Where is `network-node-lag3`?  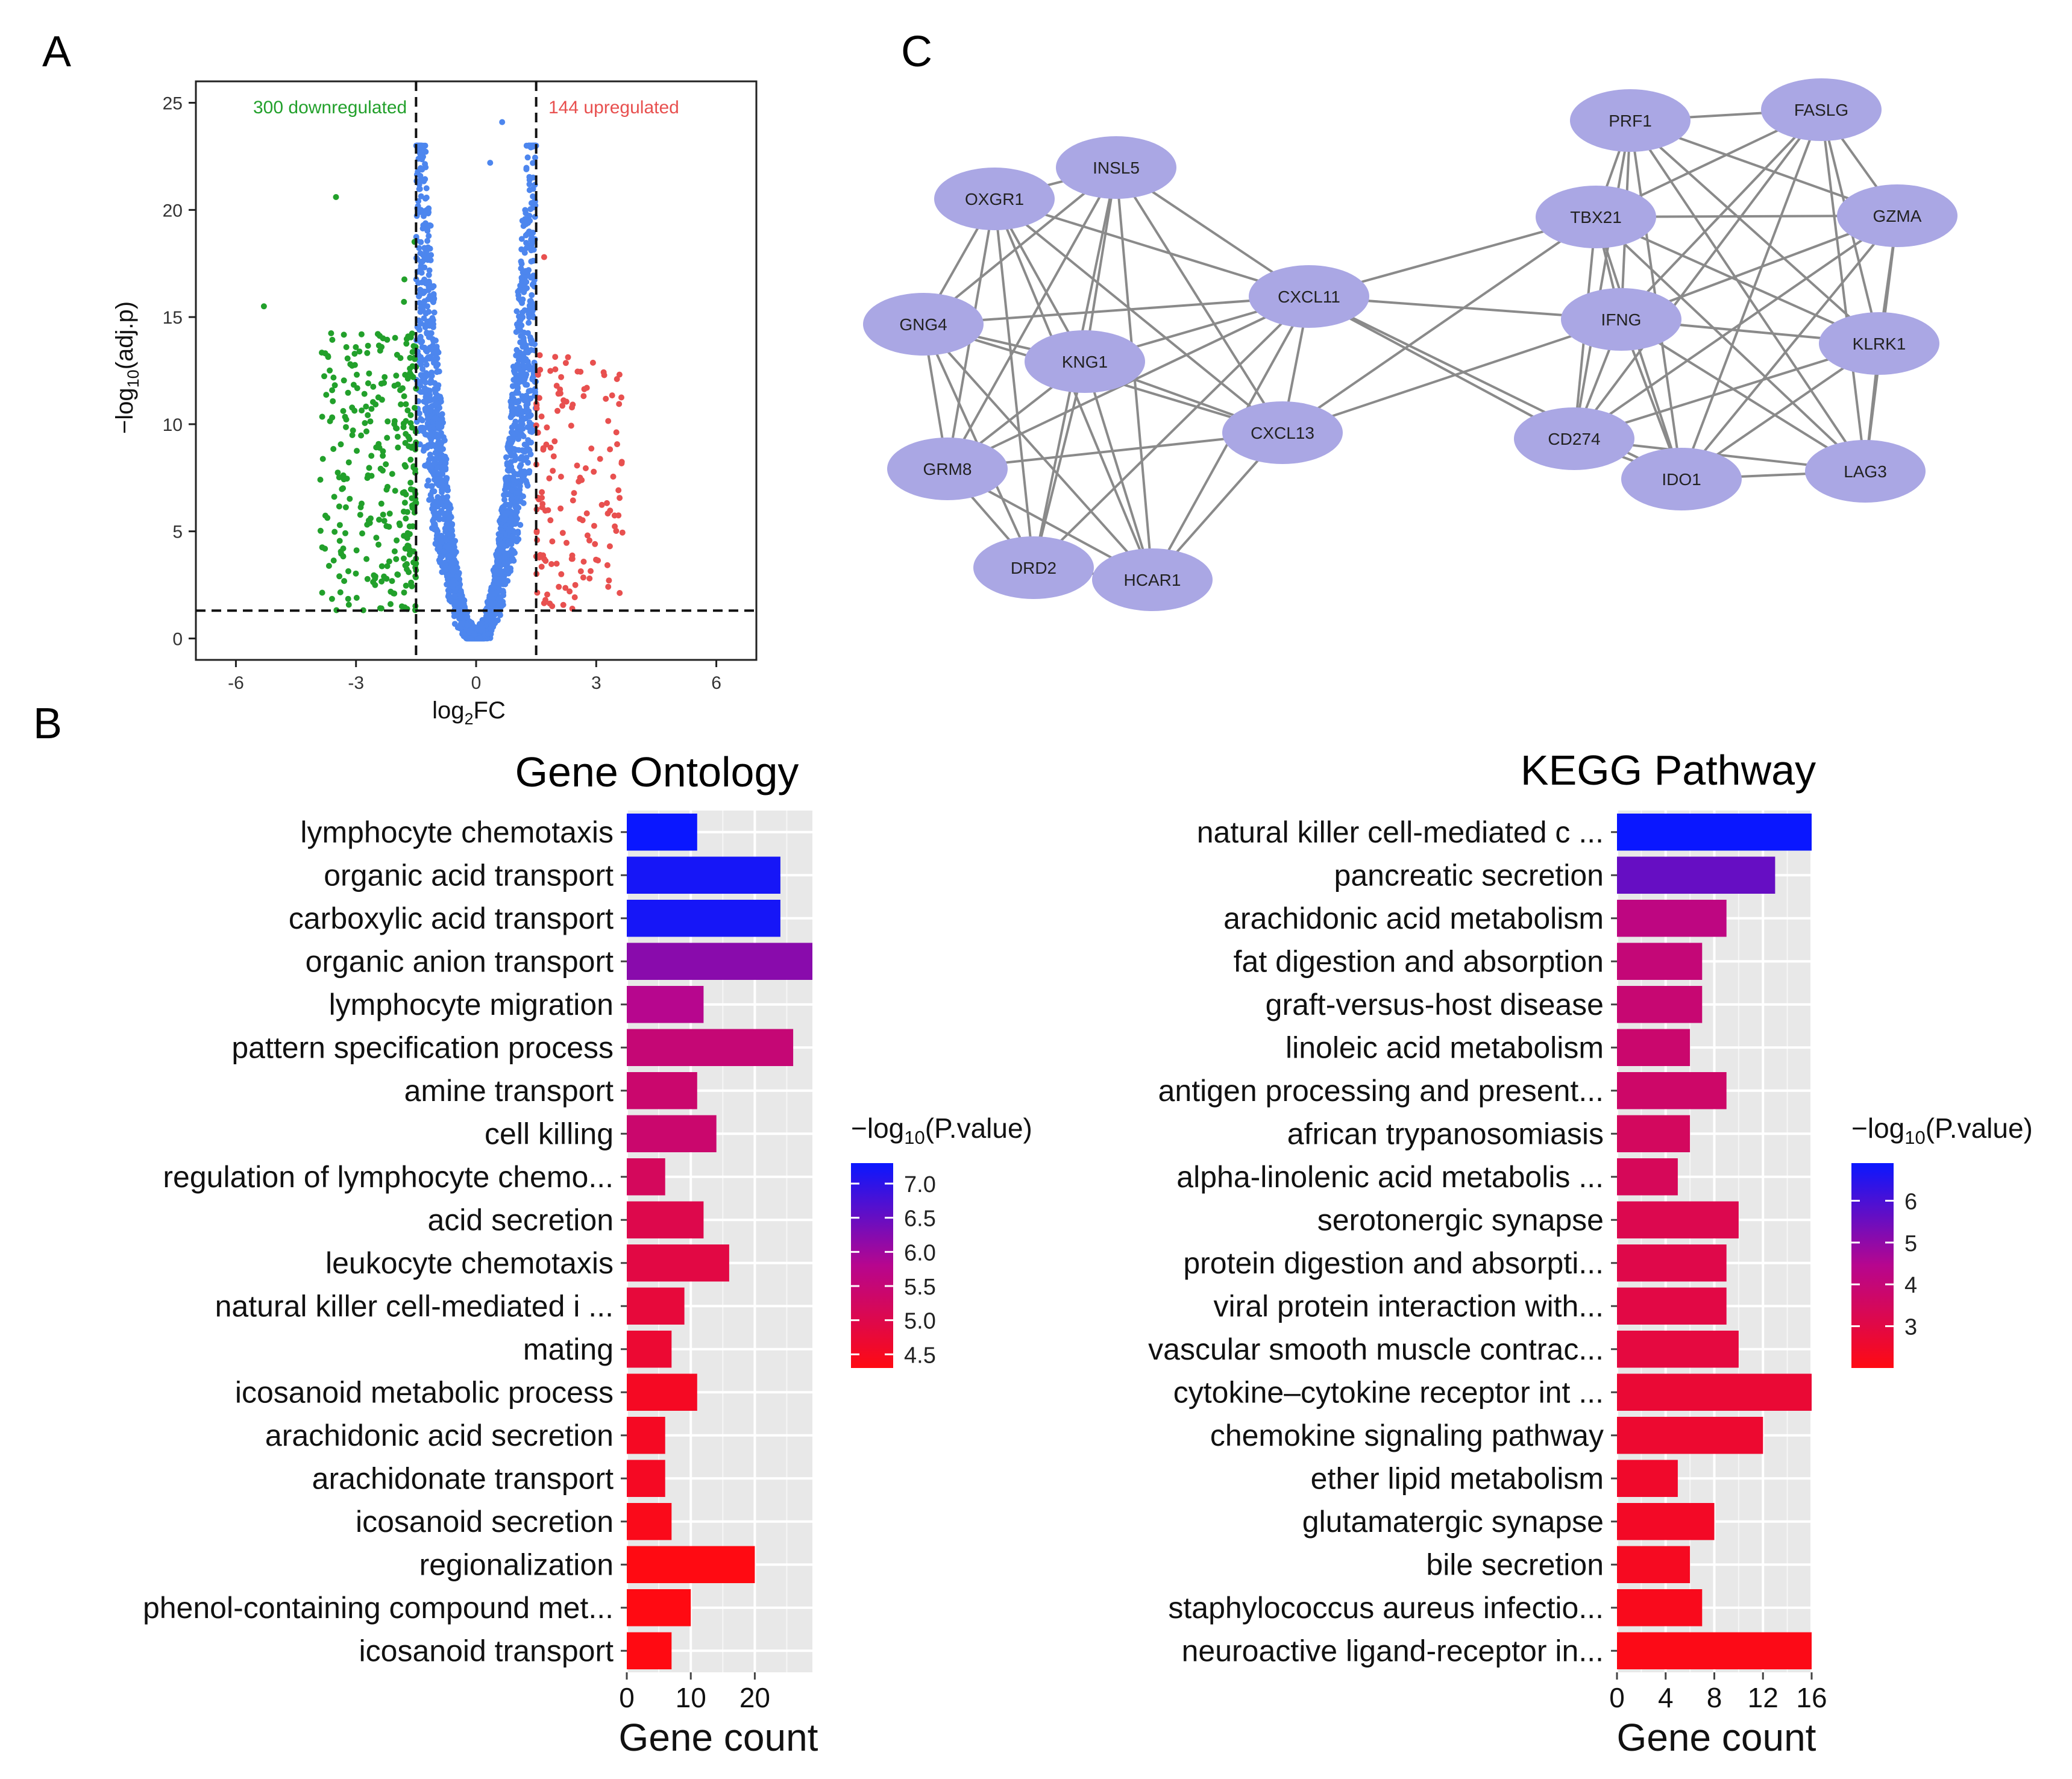
network-node-lag3 is located at coordinates (1866, 472).